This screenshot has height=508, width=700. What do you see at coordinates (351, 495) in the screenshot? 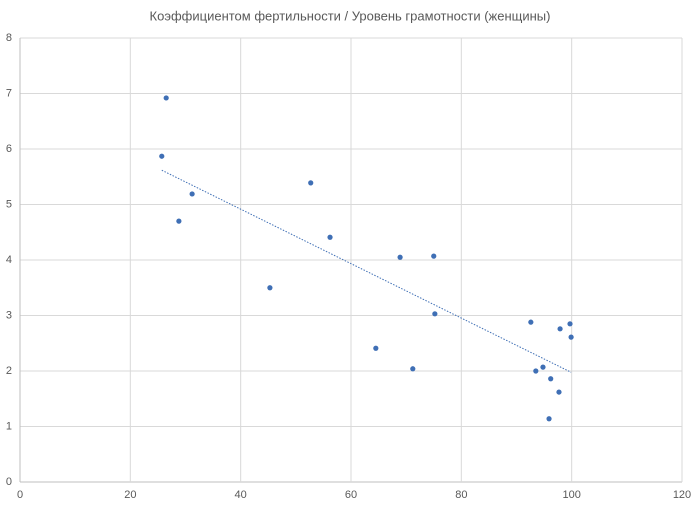
I see `x-tick-label: 60` at bounding box center [351, 495].